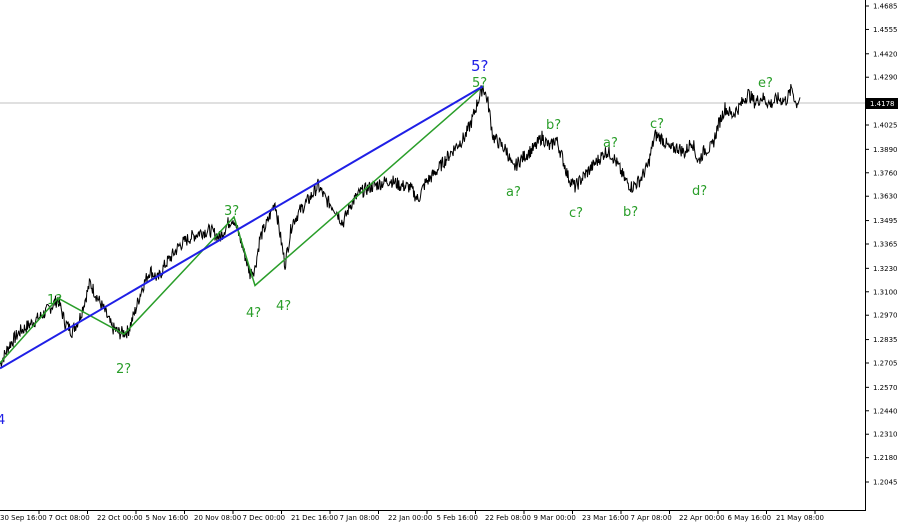 The image size is (900, 525). Describe the element at coordinates (508, 518) in the screenshot. I see `x-tick-label: 22 Feb 08:00` at that location.